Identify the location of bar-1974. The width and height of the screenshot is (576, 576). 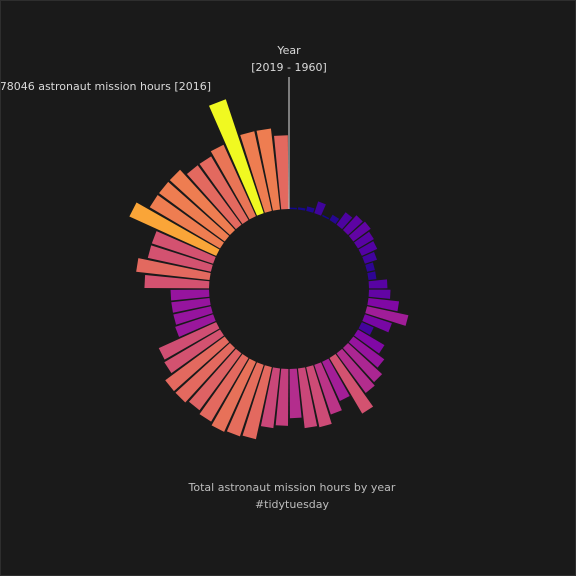
(378, 284).